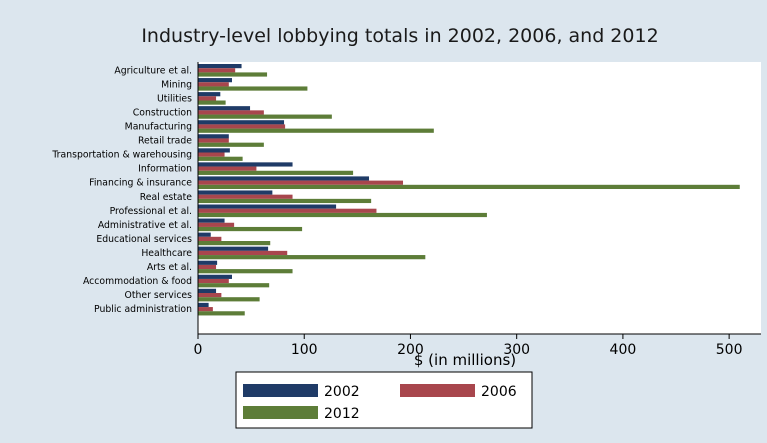 Image resolution: width=767 pixels, height=443 pixels. I want to click on category-label-utilities: Utilities, so click(174, 98).